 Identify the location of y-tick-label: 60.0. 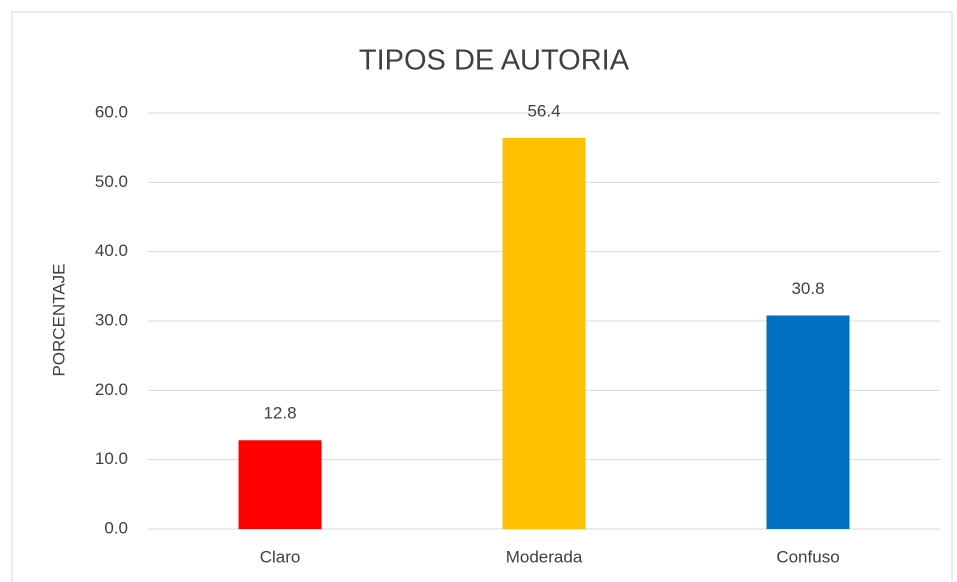
(111, 111).